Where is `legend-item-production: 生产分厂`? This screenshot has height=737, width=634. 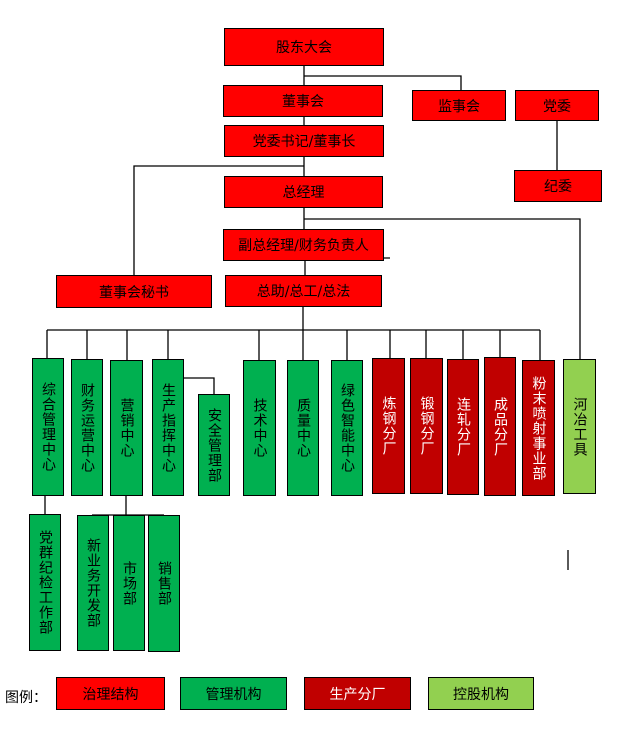 legend-item-production: 生产分厂 is located at coordinates (357, 693).